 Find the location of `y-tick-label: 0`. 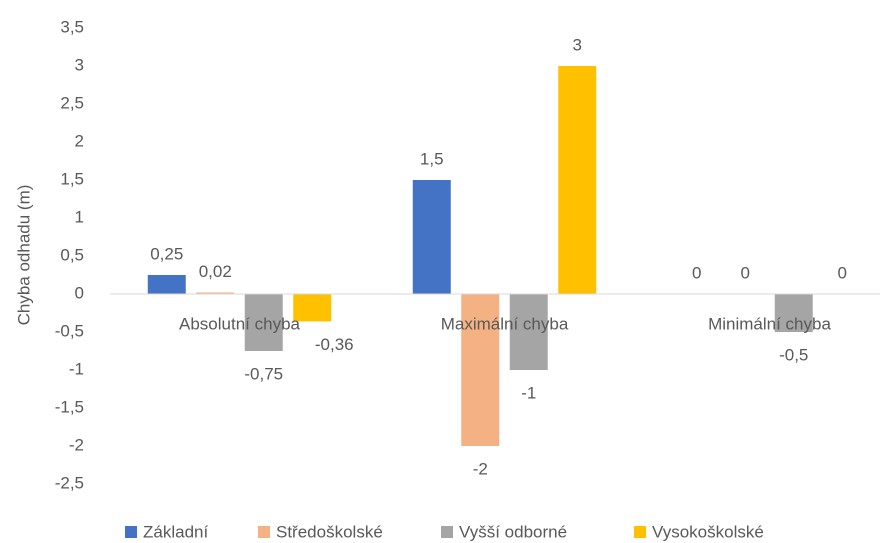

y-tick-label: 0 is located at coordinates (79, 292).